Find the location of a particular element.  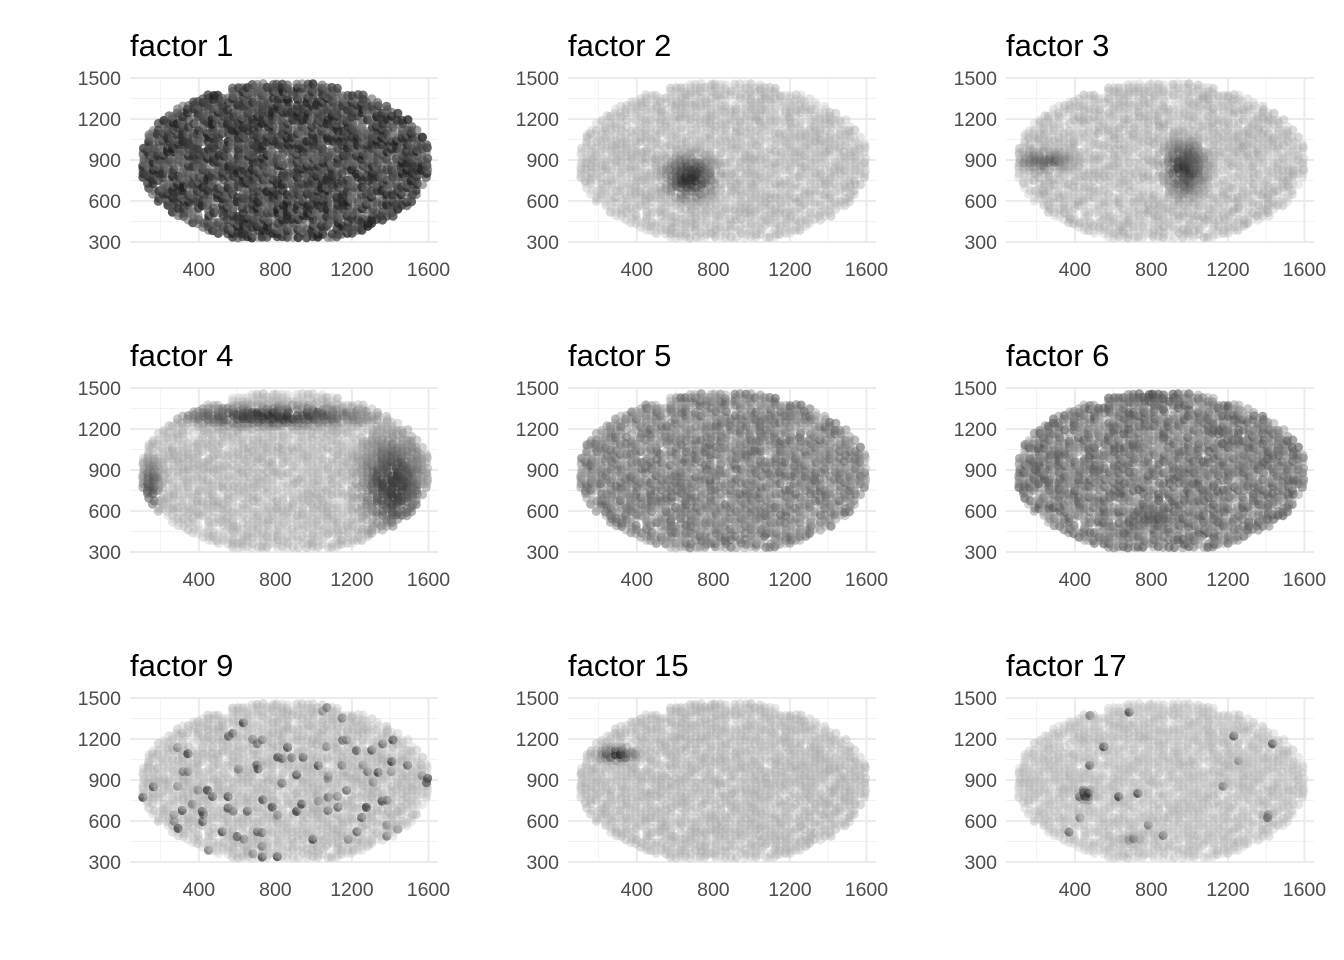

panel-title: factor 2 is located at coordinates (619, 45).